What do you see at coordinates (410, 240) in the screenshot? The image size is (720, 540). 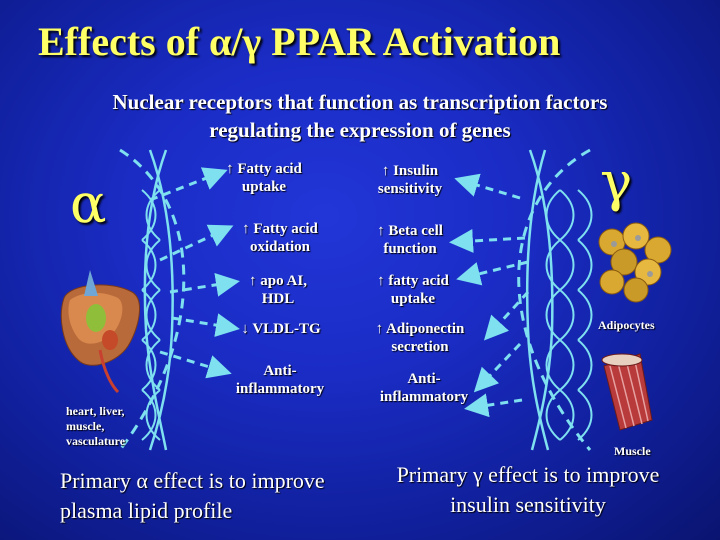 I see `gamma-effect-2: ↑ Beta cell function` at bounding box center [410, 240].